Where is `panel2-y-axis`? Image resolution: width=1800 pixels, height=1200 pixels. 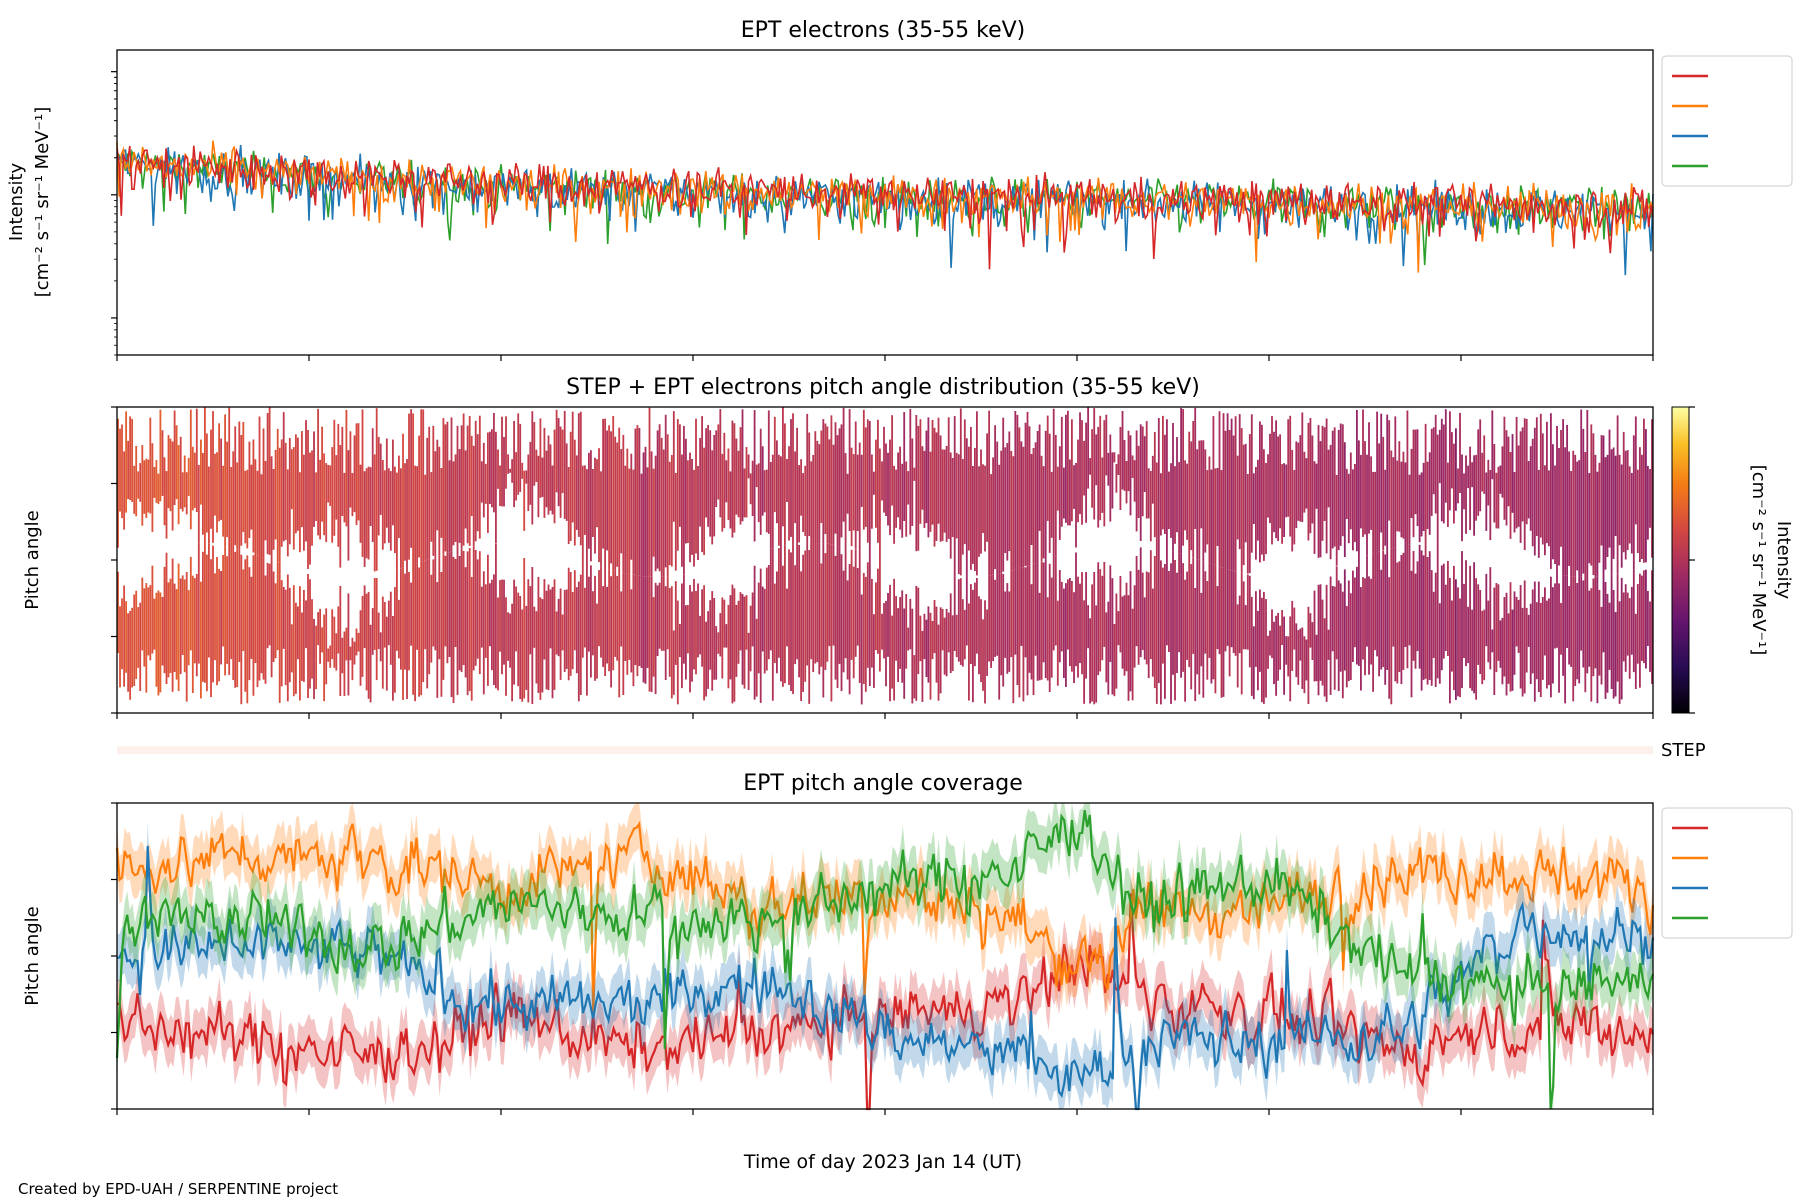
panel2-y-axis is located at coordinates (114, 560).